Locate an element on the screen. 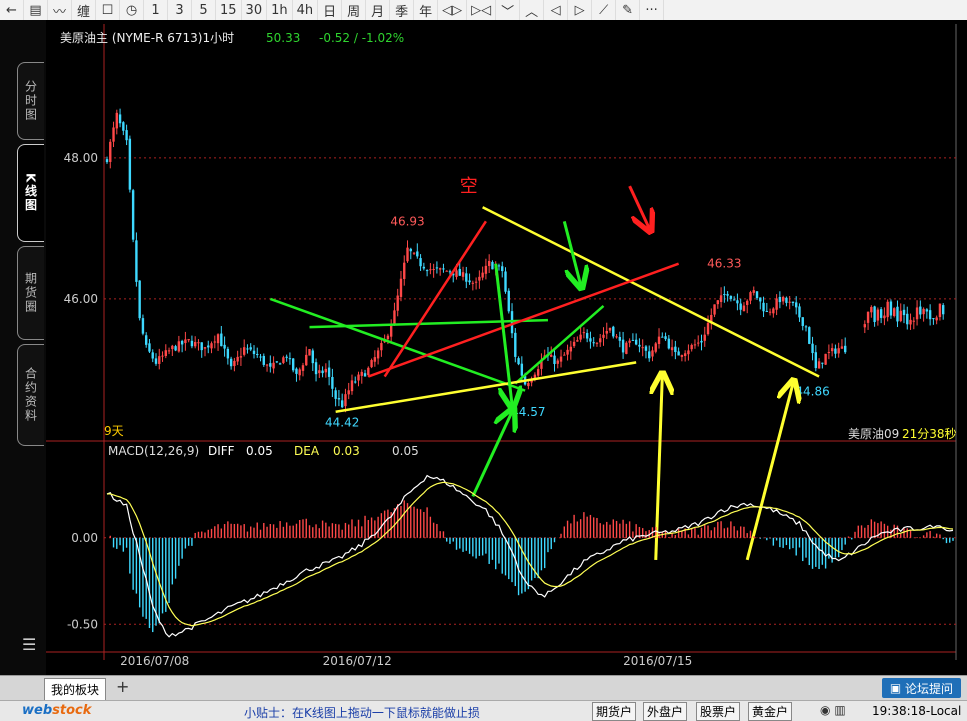 This screenshot has height=721, width=967. period-button-12: 4h is located at coordinates (306, 10).